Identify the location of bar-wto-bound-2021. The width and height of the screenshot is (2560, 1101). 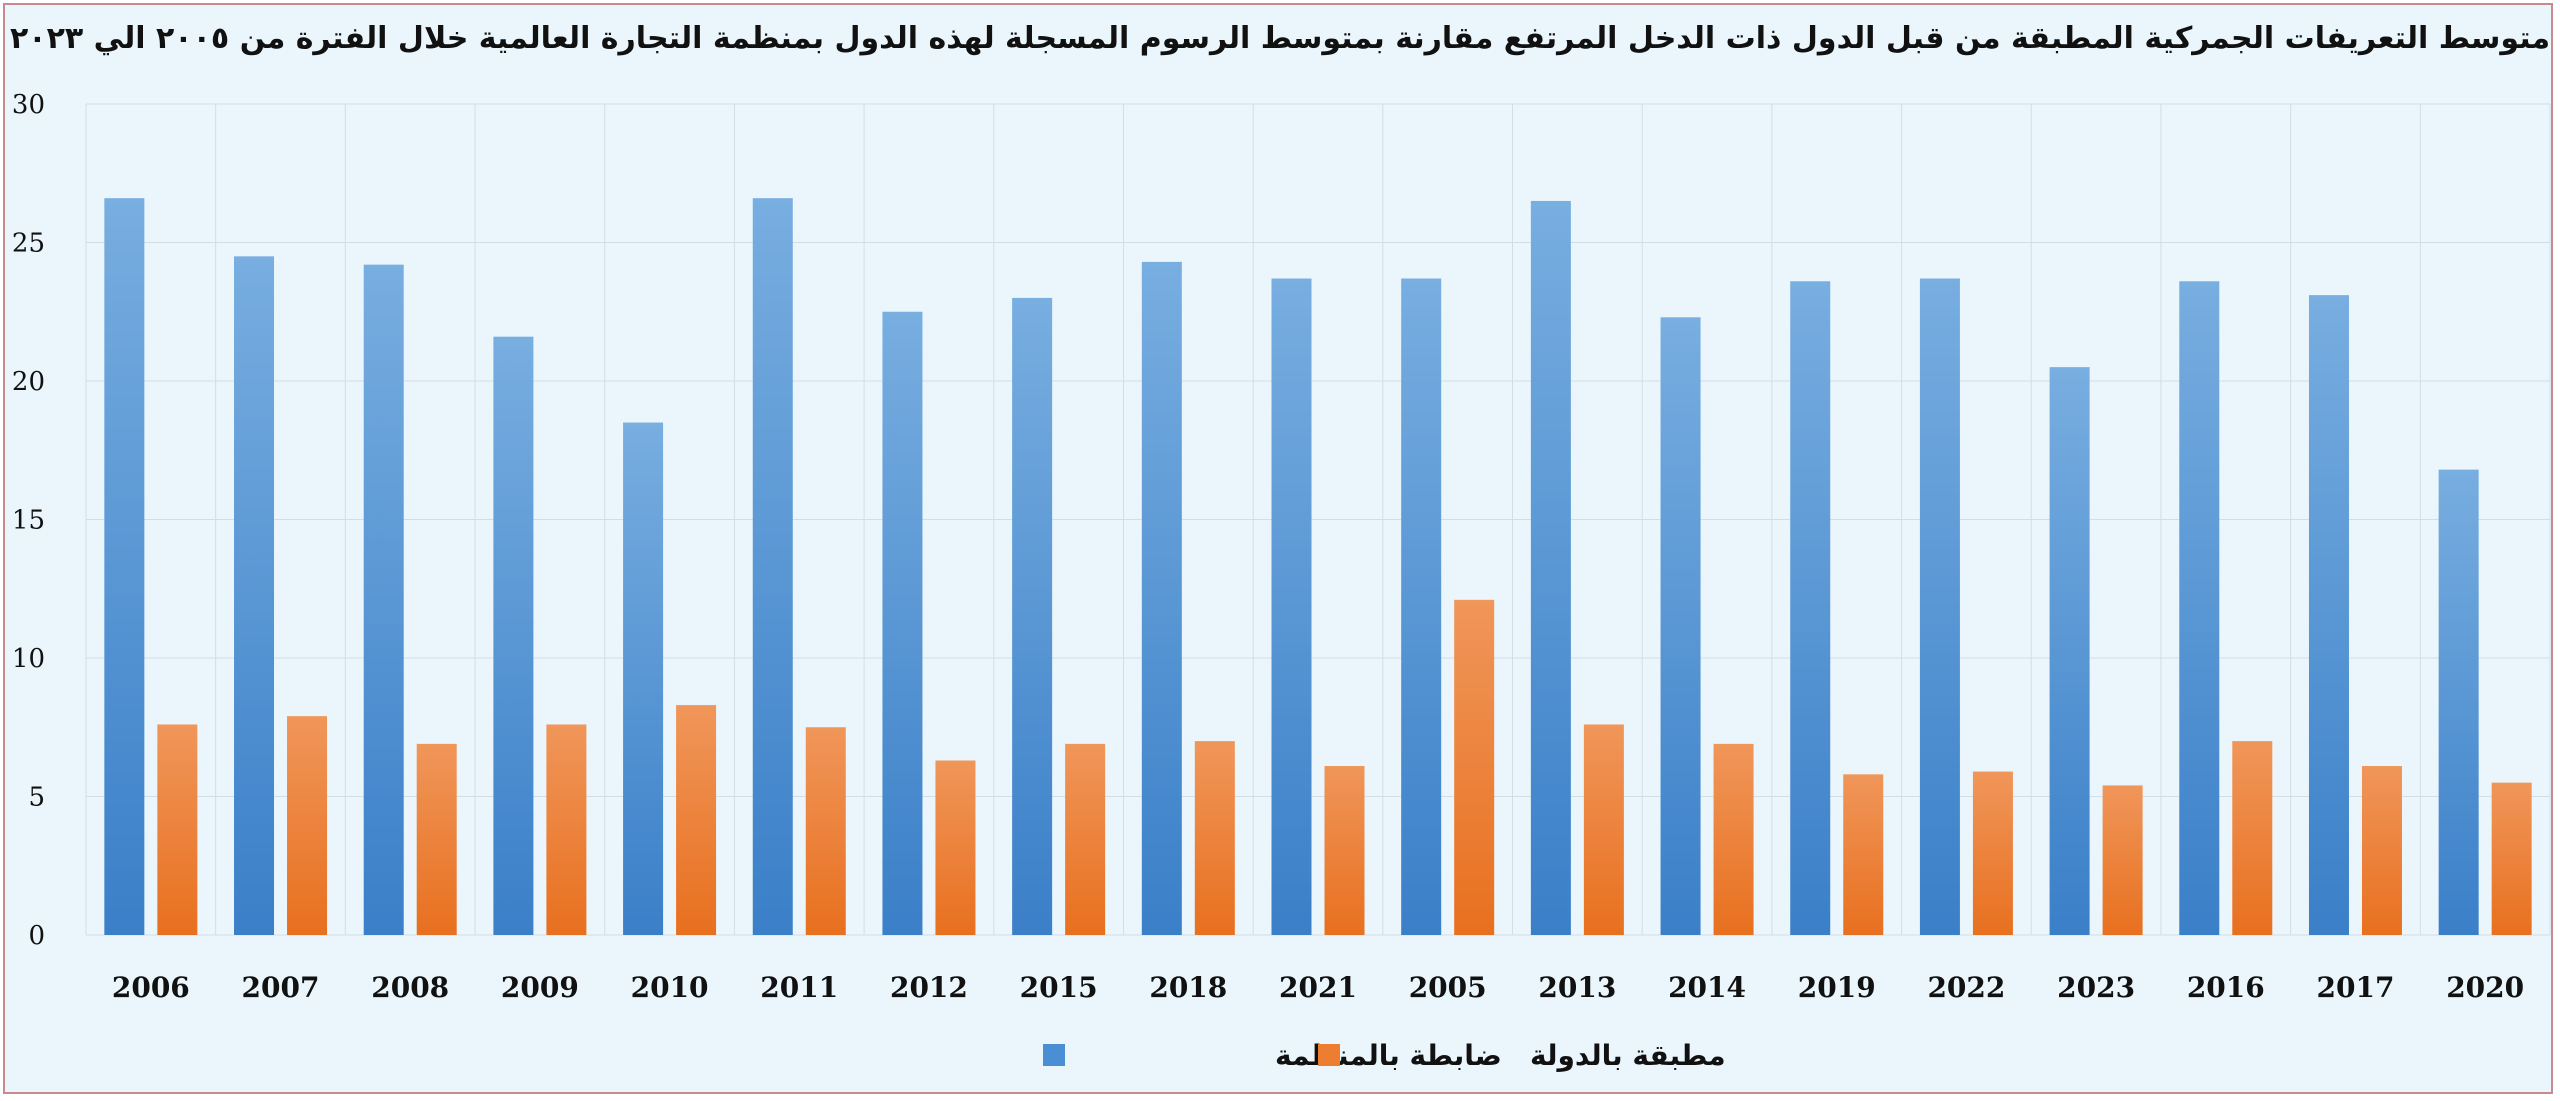
(1291, 606).